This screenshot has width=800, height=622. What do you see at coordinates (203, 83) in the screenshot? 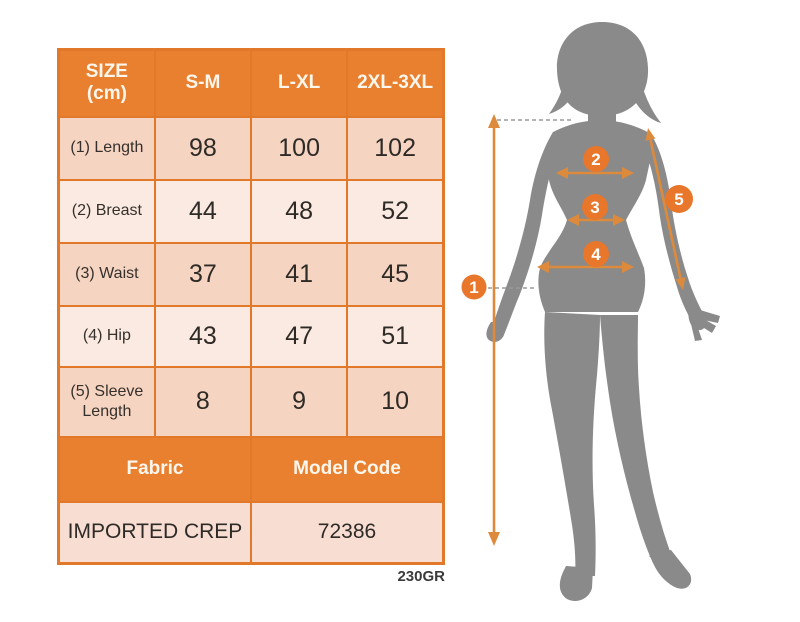
I see `header-size-sm: S-M` at bounding box center [203, 83].